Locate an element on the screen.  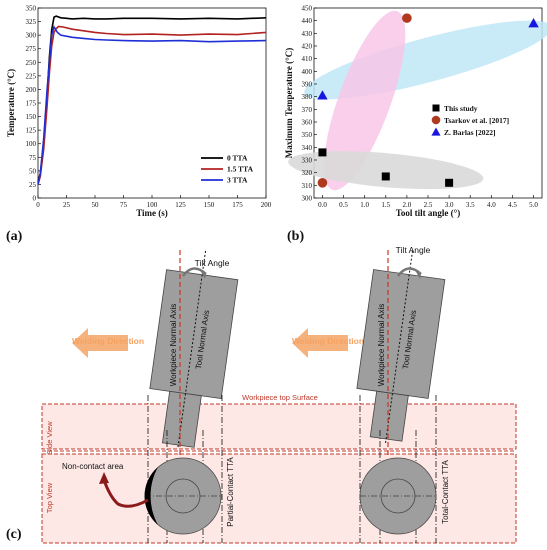
x-tick-label: 0.5 is located at coordinates (343, 205).